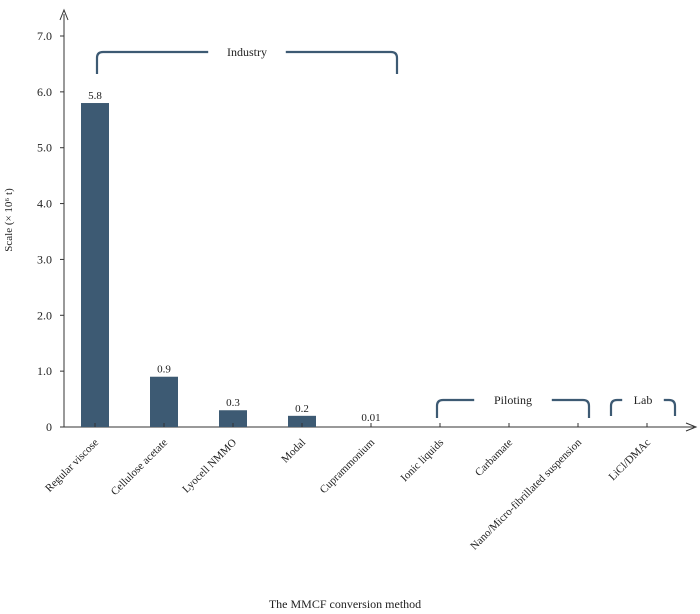 The width and height of the screenshot is (700, 614). Describe the element at coordinates (345, 604) in the screenshot. I see `x-axis-label: The MMCF conversion method` at that location.